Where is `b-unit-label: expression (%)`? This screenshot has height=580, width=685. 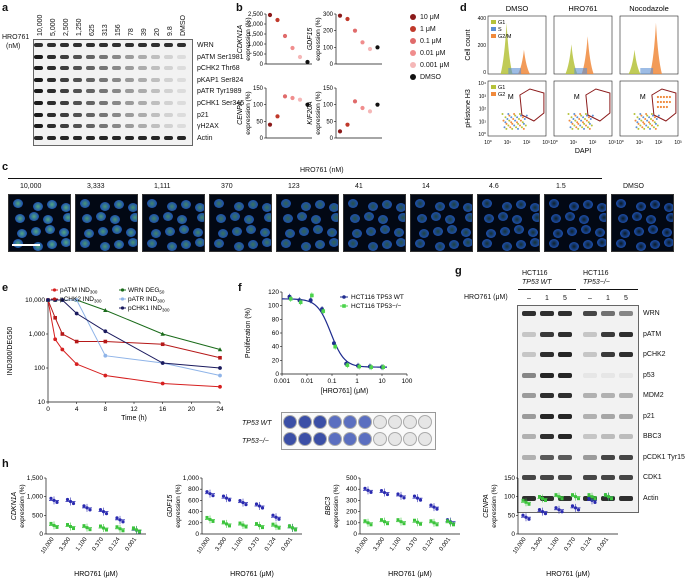 b-unit-label: expression (%) is located at coordinates (318, 112).